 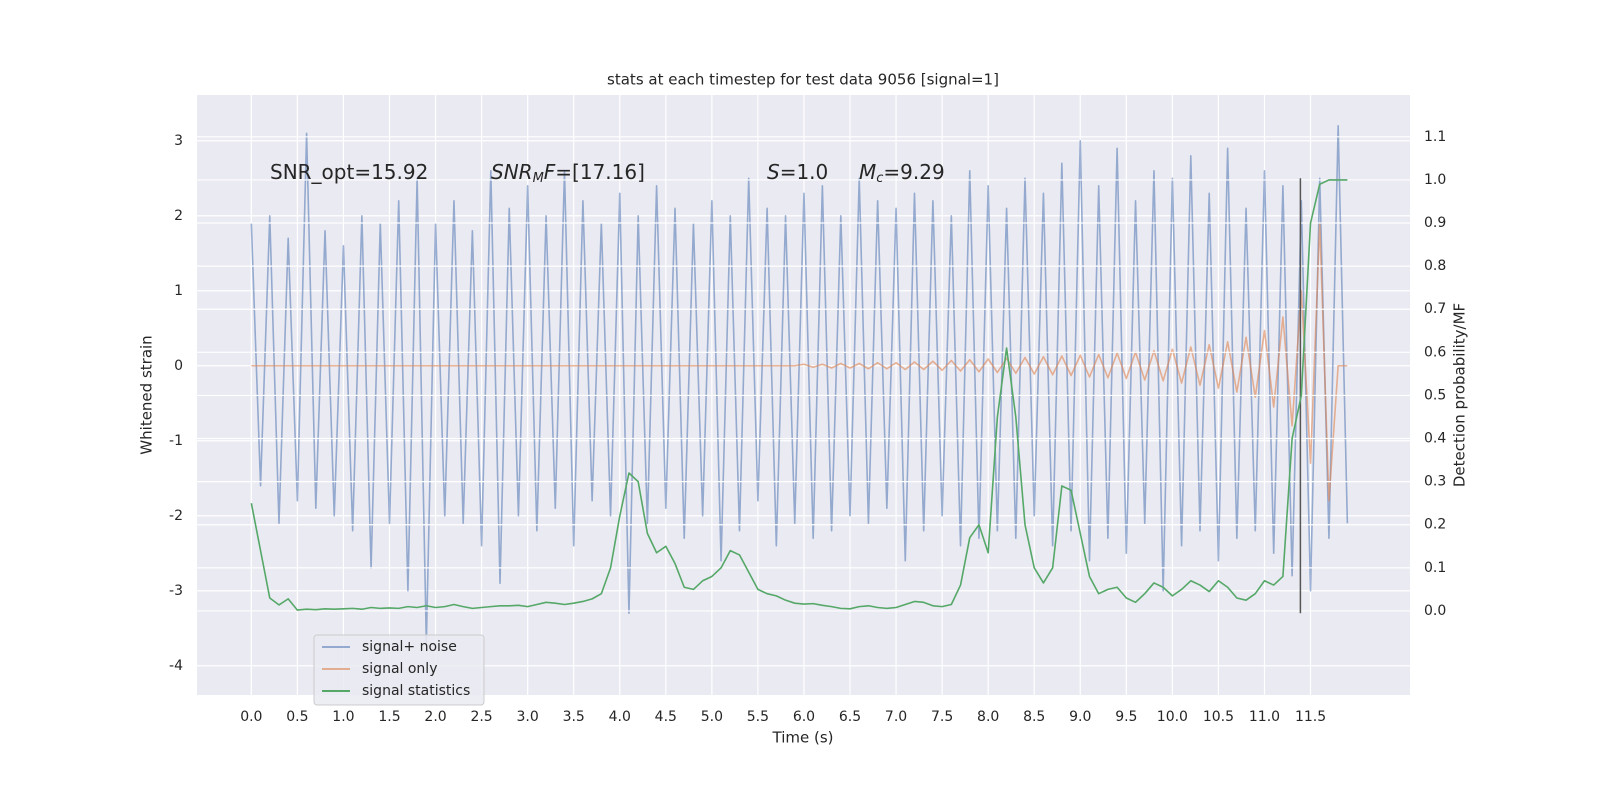 I want to click on x-axis-label: Time (s), so click(x=803, y=738).